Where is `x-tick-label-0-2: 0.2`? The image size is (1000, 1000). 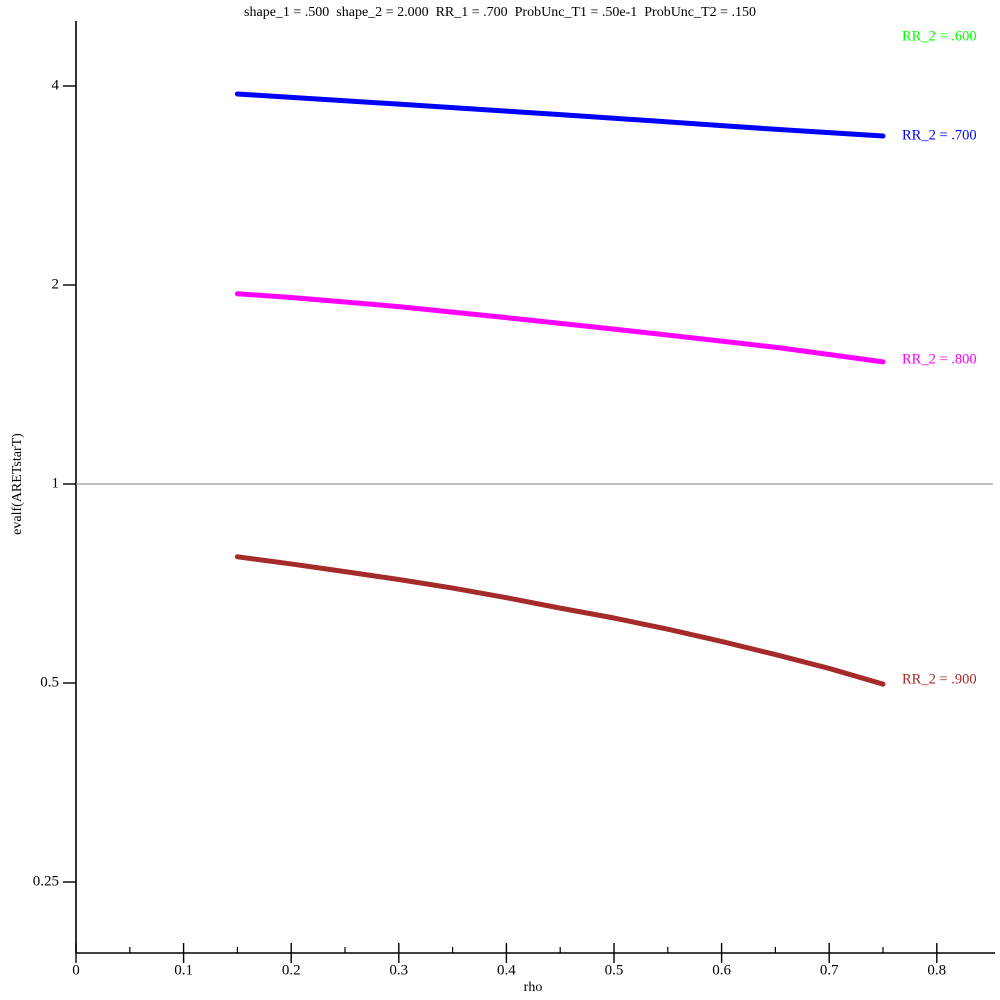
x-tick-label-0-2: 0.2 is located at coordinates (291, 970).